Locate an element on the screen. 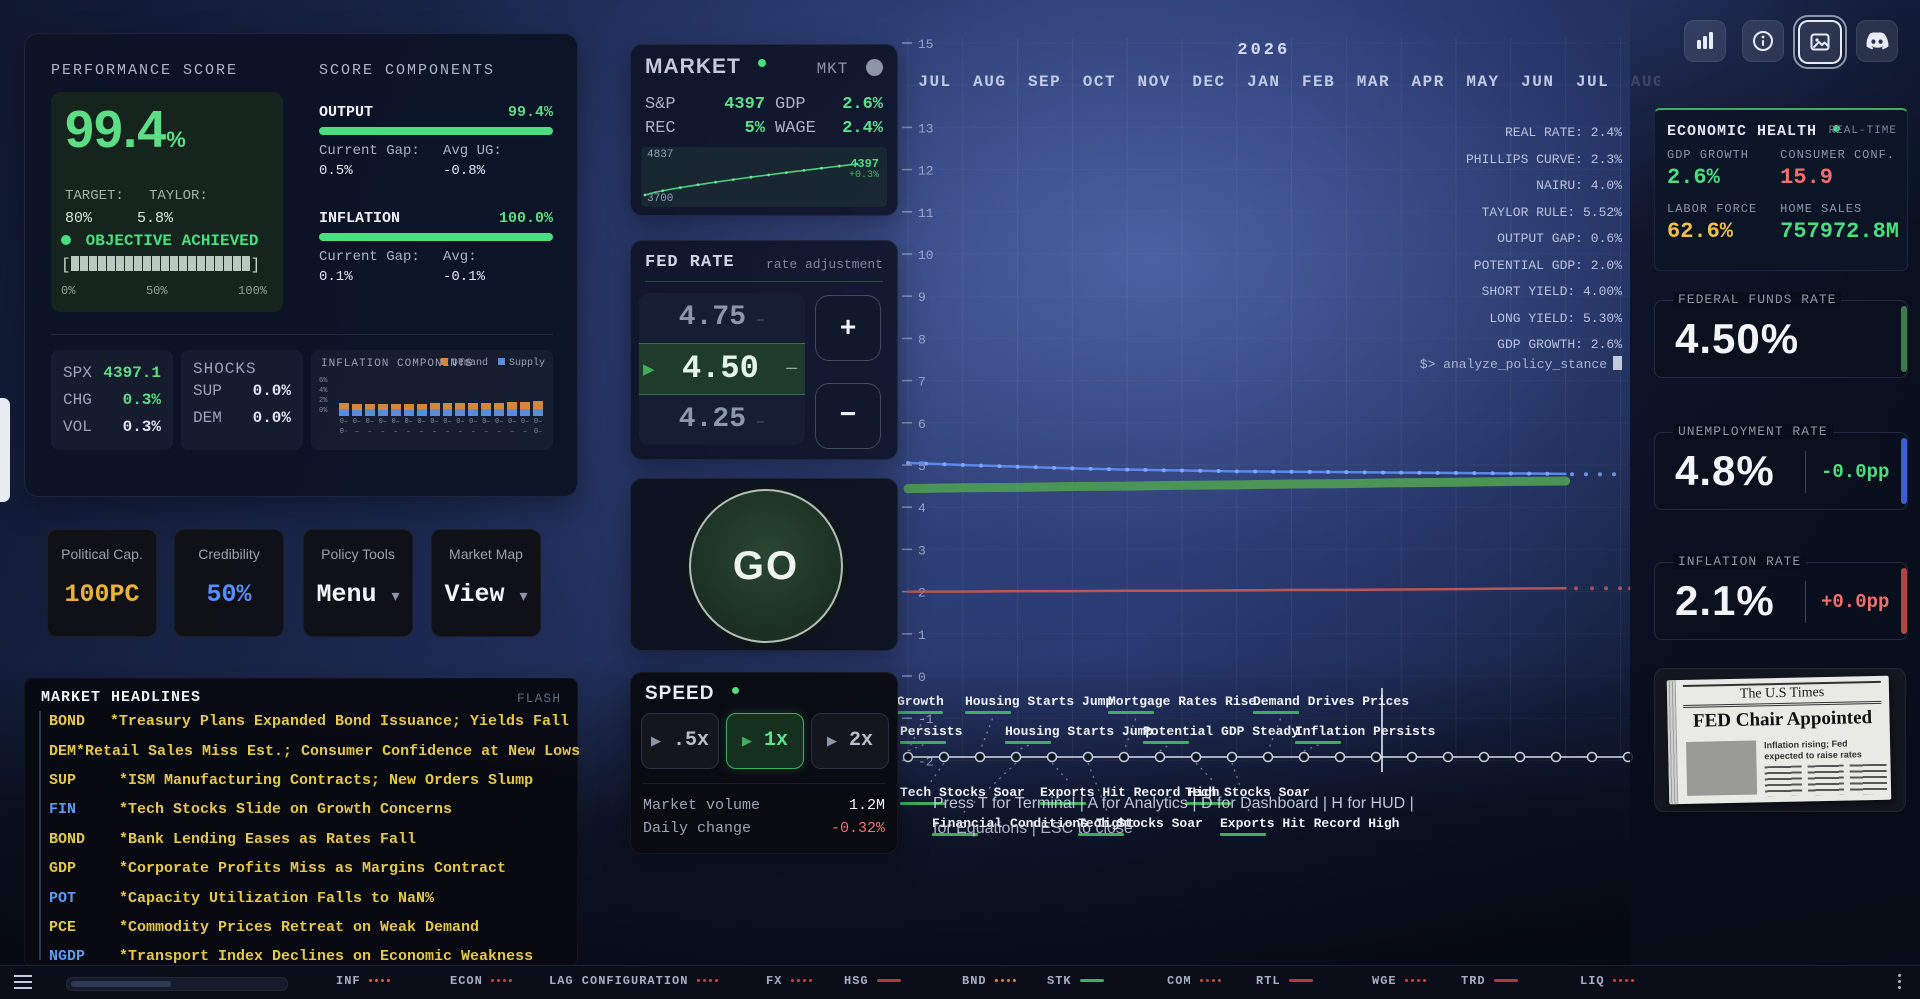  sparkline-svg is located at coordinates (751, 179).